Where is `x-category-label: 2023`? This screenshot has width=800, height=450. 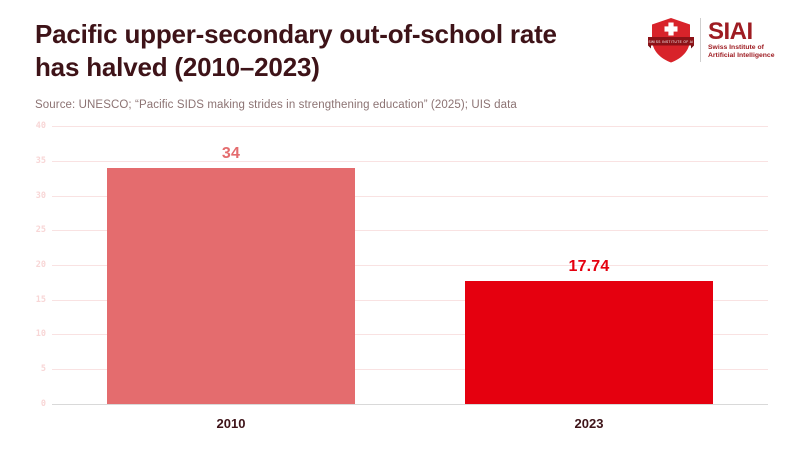 x-category-label: 2023 is located at coordinates (589, 423).